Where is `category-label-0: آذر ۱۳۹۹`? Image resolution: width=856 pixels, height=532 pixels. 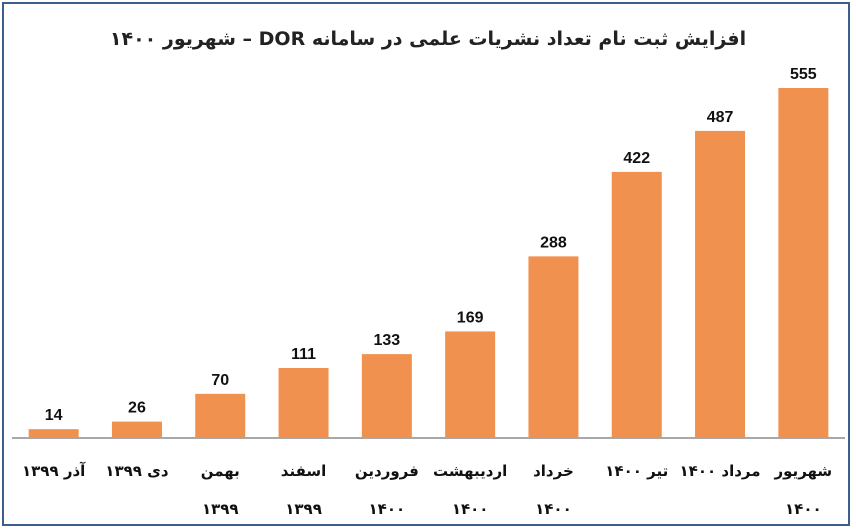
category-label-0: آذر ۱۳۹۹ is located at coordinates (54, 471).